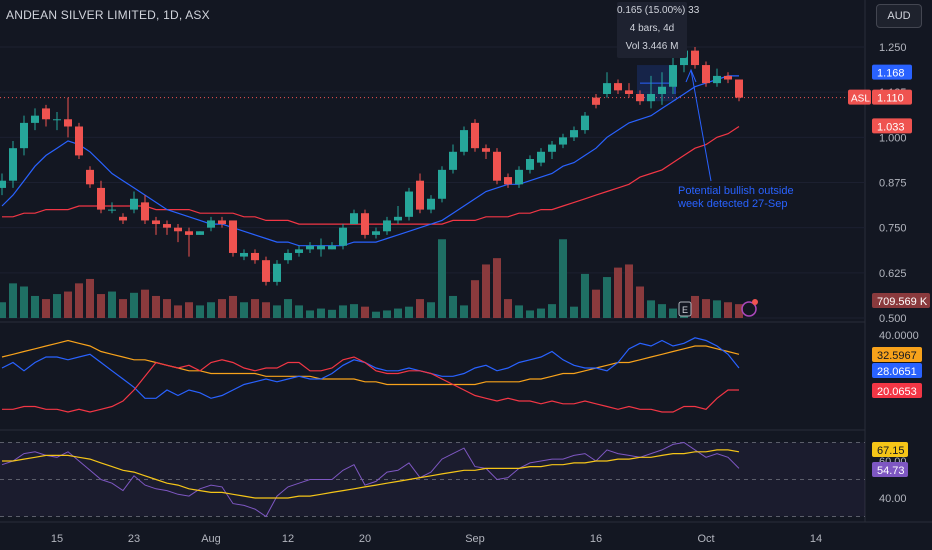 The width and height of the screenshot is (932, 550). What do you see at coordinates (736, 191) in the screenshot?
I see `annotation-line-1: Potential bullish outside` at bounding box center [736, 191].